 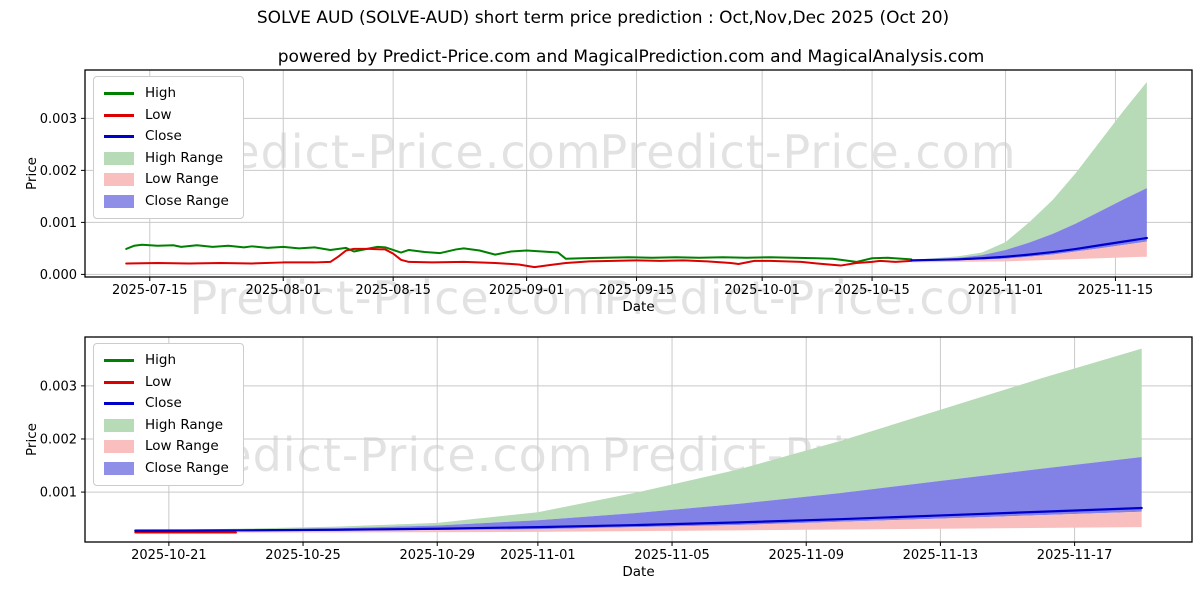 I want to click on x-tick-label: 2025-11-17, so click(x=1075, y=555).